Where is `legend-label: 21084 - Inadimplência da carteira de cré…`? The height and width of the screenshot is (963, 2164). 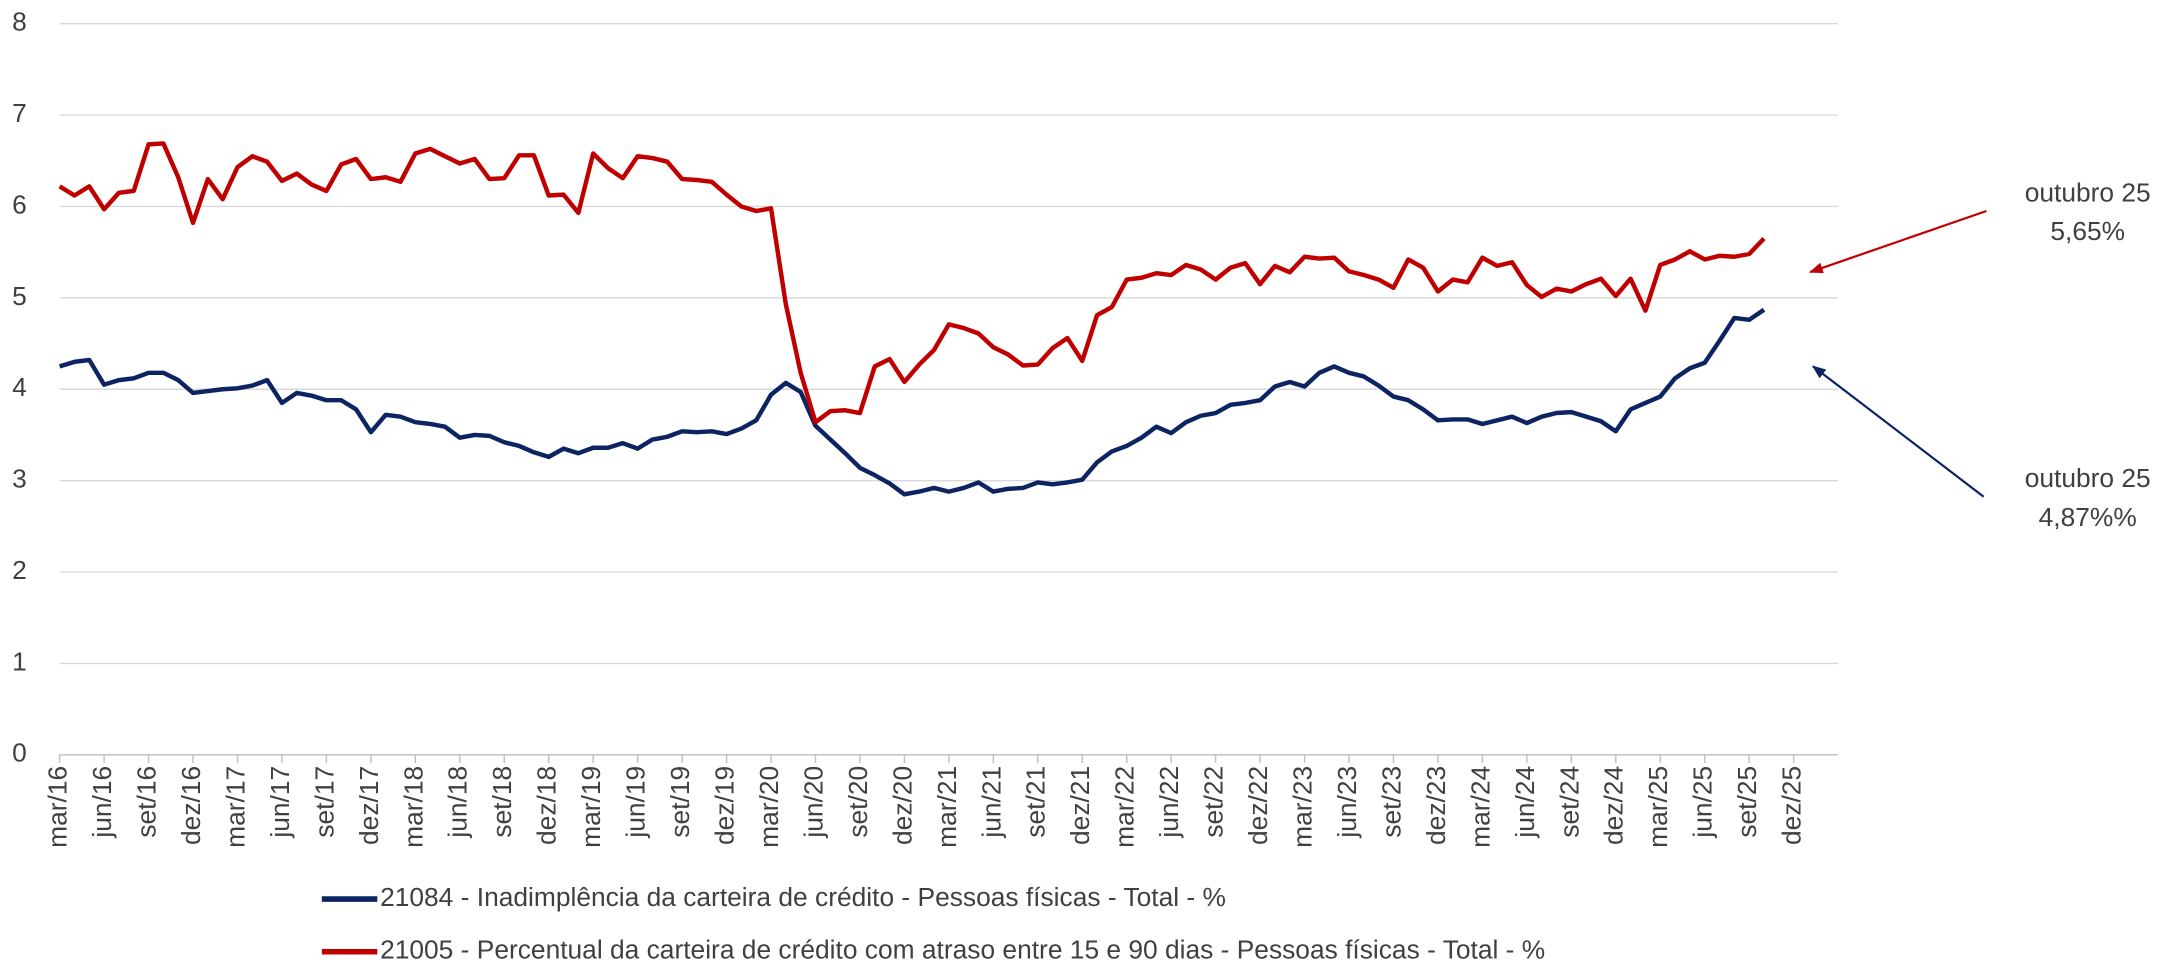 legend-label: 21084 - Inadimplência da carteira de cré… is located at coordinates (803, 897).